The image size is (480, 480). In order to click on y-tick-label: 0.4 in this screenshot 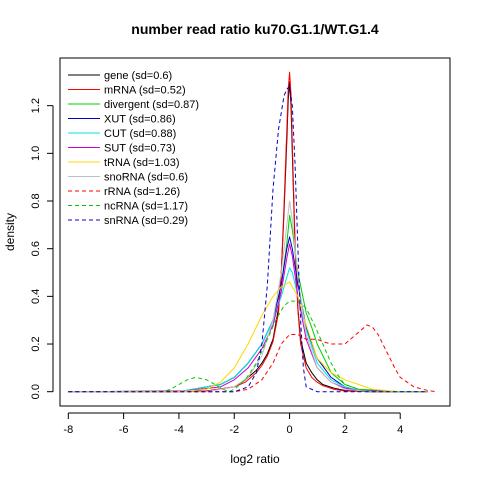, I will do `click(36, 296)`.